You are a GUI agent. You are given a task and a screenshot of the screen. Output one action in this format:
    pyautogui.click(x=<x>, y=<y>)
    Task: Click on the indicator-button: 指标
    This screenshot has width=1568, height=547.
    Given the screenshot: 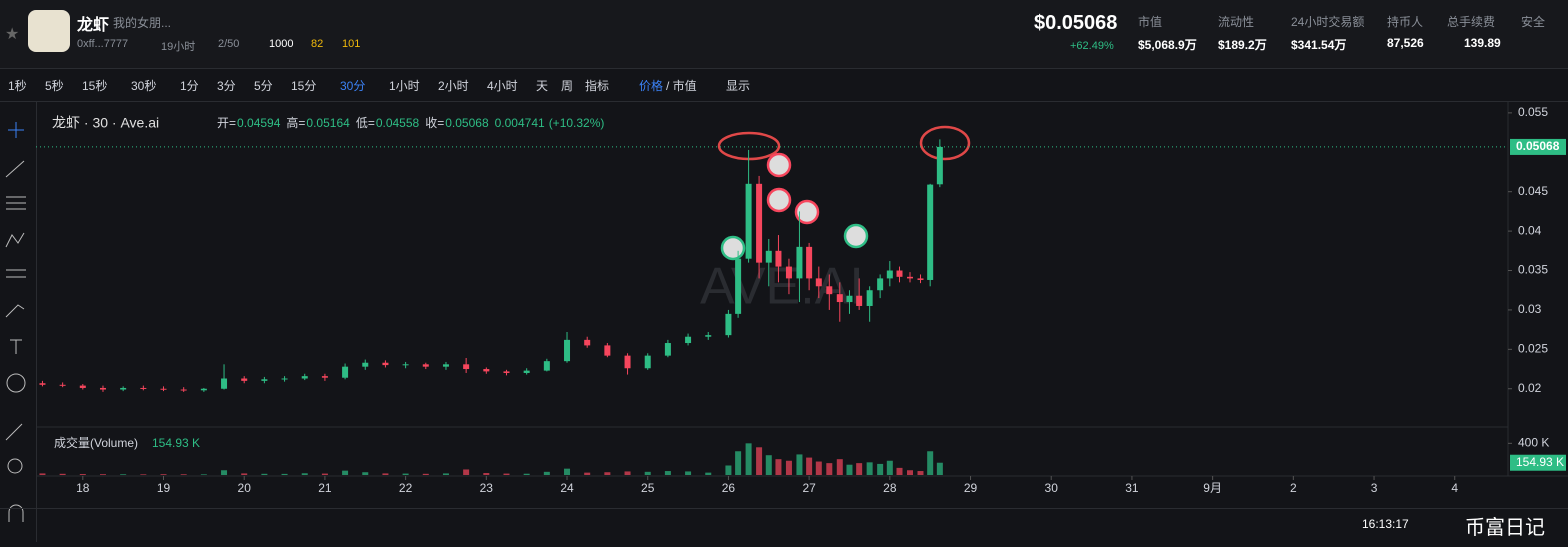 What is the action you would take?
    pyautogui.click(x=597, y=86)
    